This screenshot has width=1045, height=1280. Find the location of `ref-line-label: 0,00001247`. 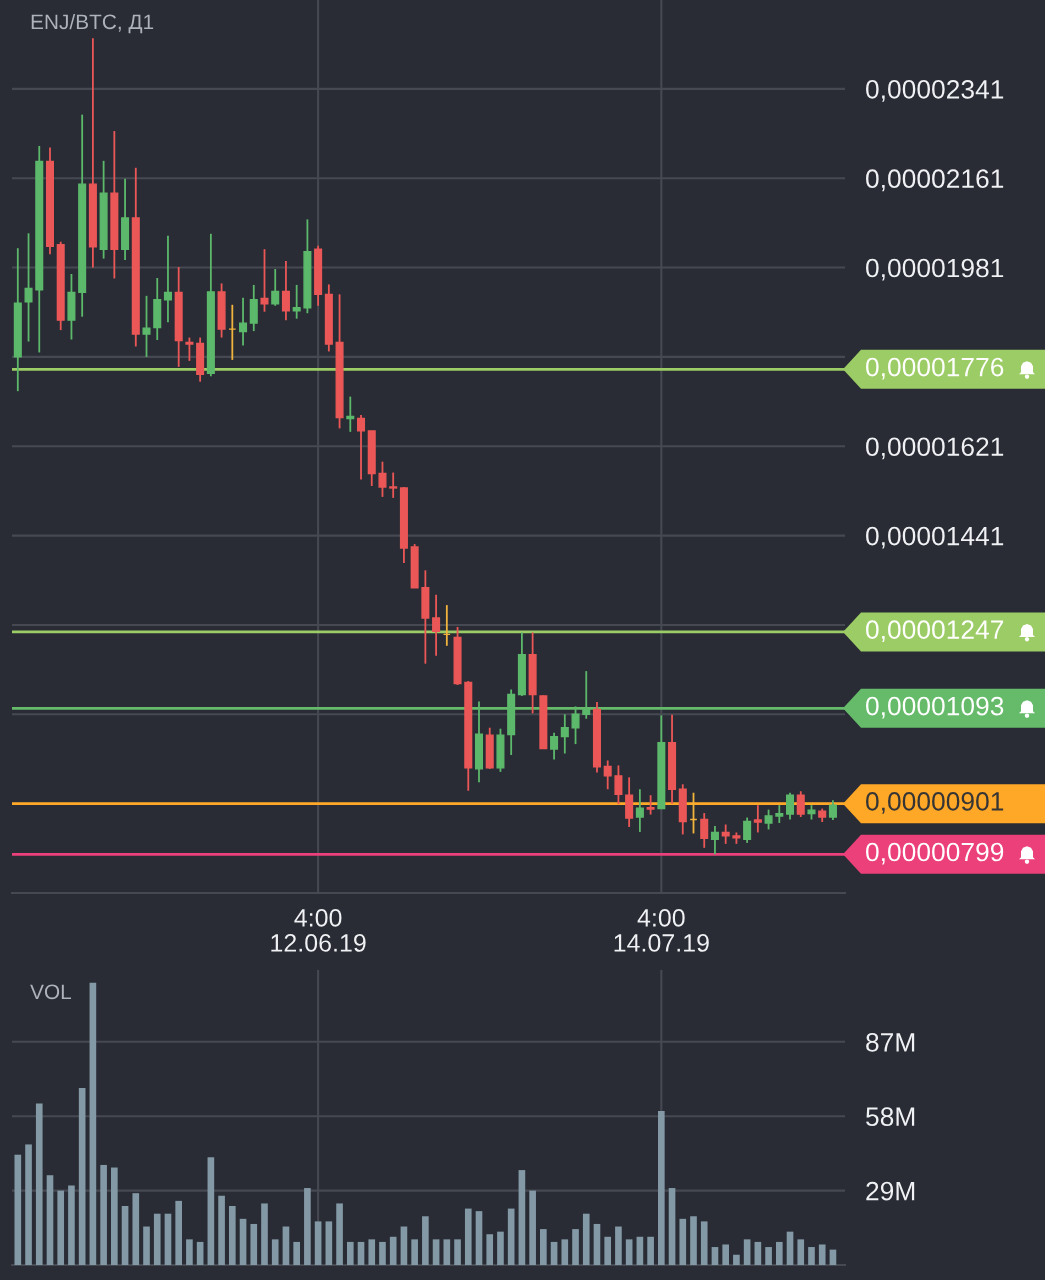

ref-line-label: 0,00001247 is located at coordinates (935, 631).